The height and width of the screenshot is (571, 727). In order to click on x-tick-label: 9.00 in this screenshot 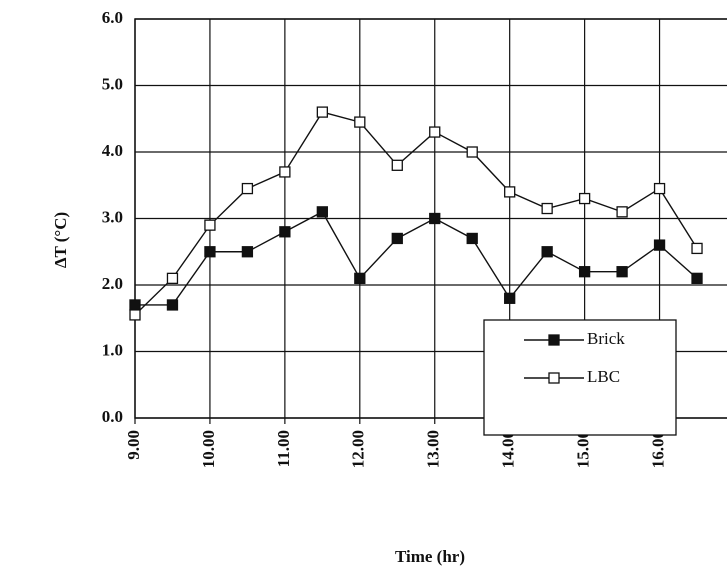, I will do `click(133, 445)`.